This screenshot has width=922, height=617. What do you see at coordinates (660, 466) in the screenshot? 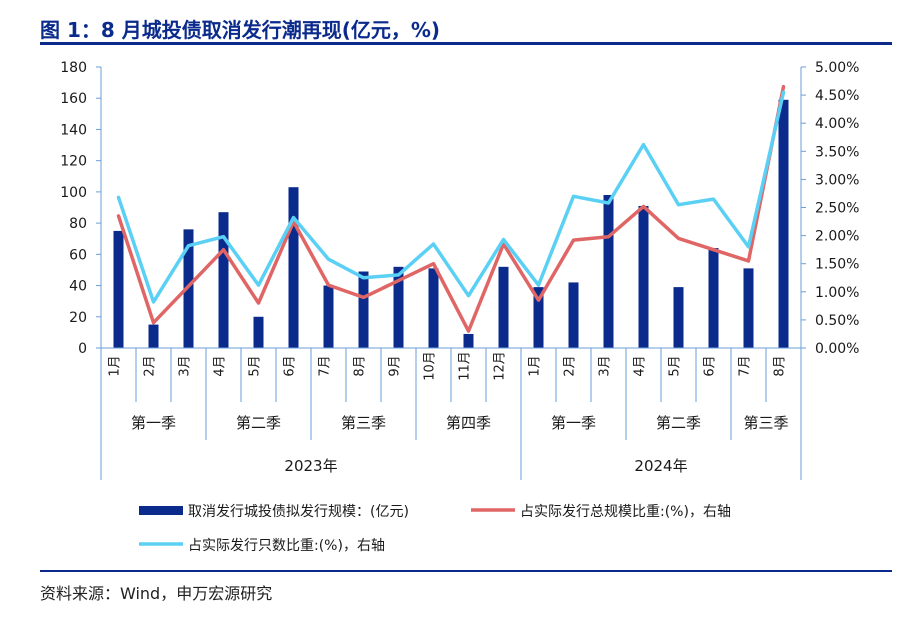
I see `year-label: 2024年` at bounding box center [660, 466].